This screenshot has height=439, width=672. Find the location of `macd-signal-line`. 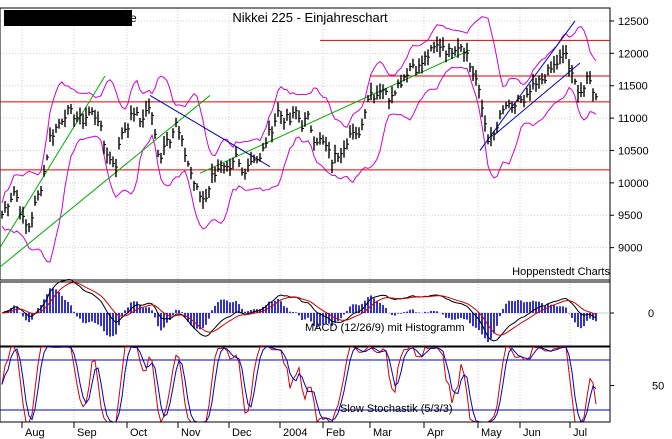

macd-signal-line is located at coordinates (299, 309).